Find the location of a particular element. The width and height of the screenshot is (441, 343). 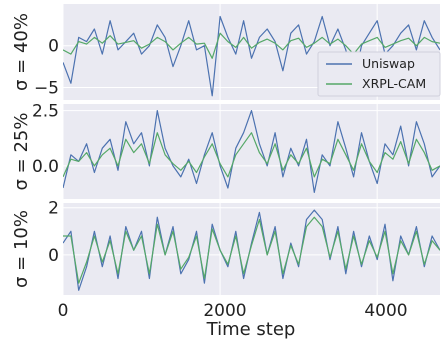

x-axis: 0 2000 4000 Time step is located at coordinates (233, 320).